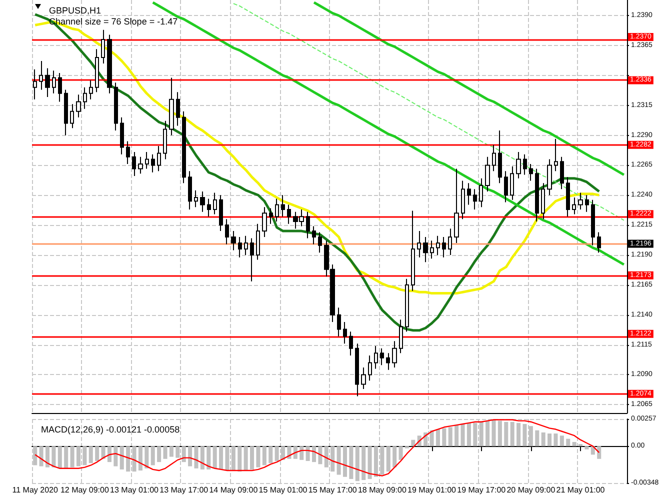 The image size is (665, 499). Describe the element at coordinates (531, 490) in the screenshot. I see `x-tick-label: 20 May 09:00` at that location.